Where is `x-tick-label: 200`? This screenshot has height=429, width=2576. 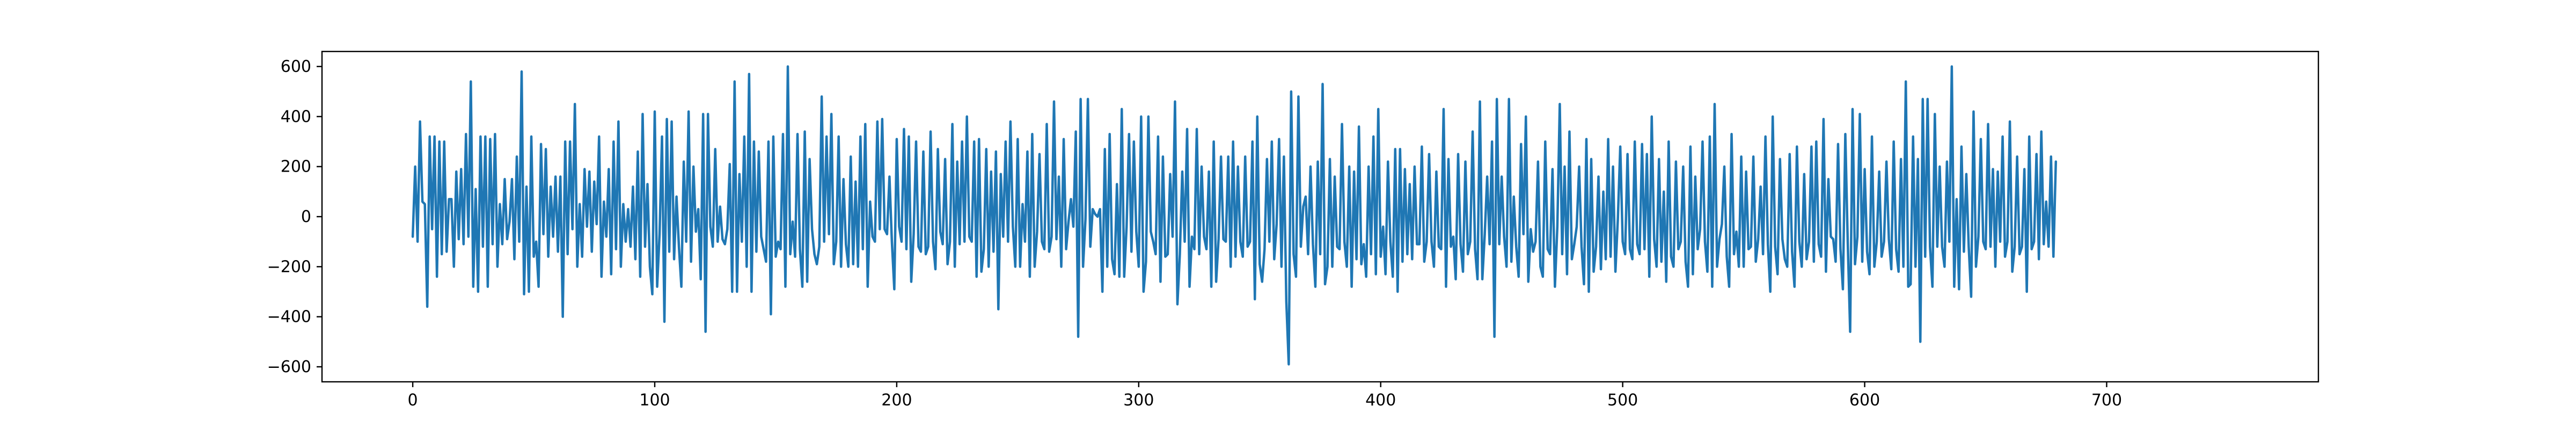 x-tick-label: 200 is located at coordinates (896, 400).